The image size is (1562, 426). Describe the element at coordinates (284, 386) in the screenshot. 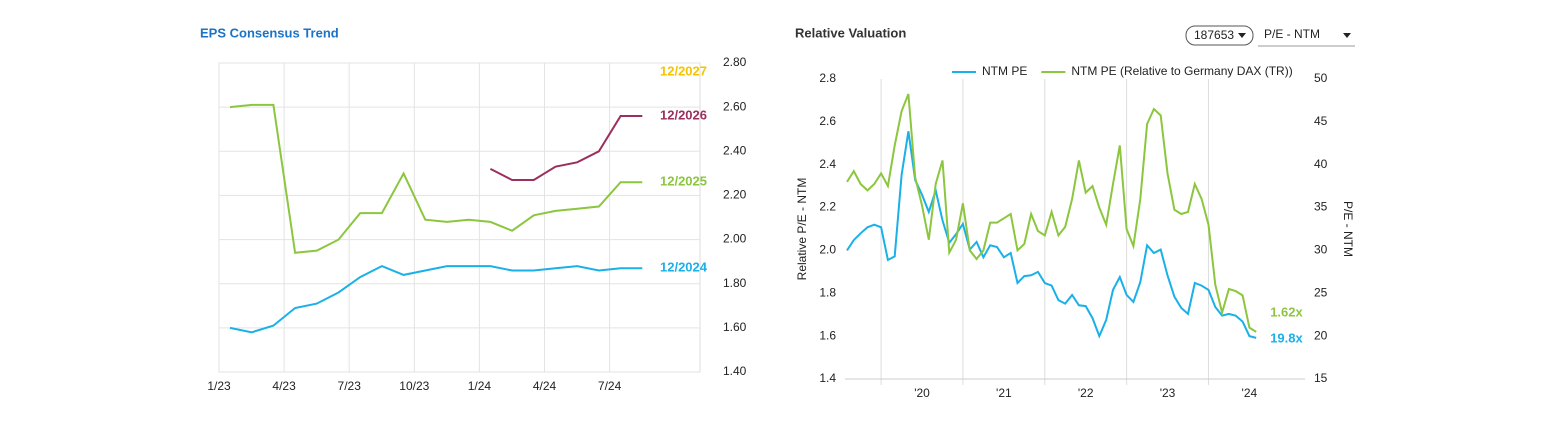

I see `x-tick-label: 4/23` at that location.